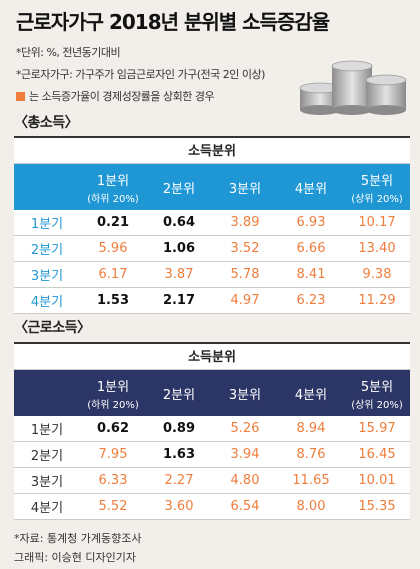  I want to click on value-cell: 3.87, so click(179, 274).